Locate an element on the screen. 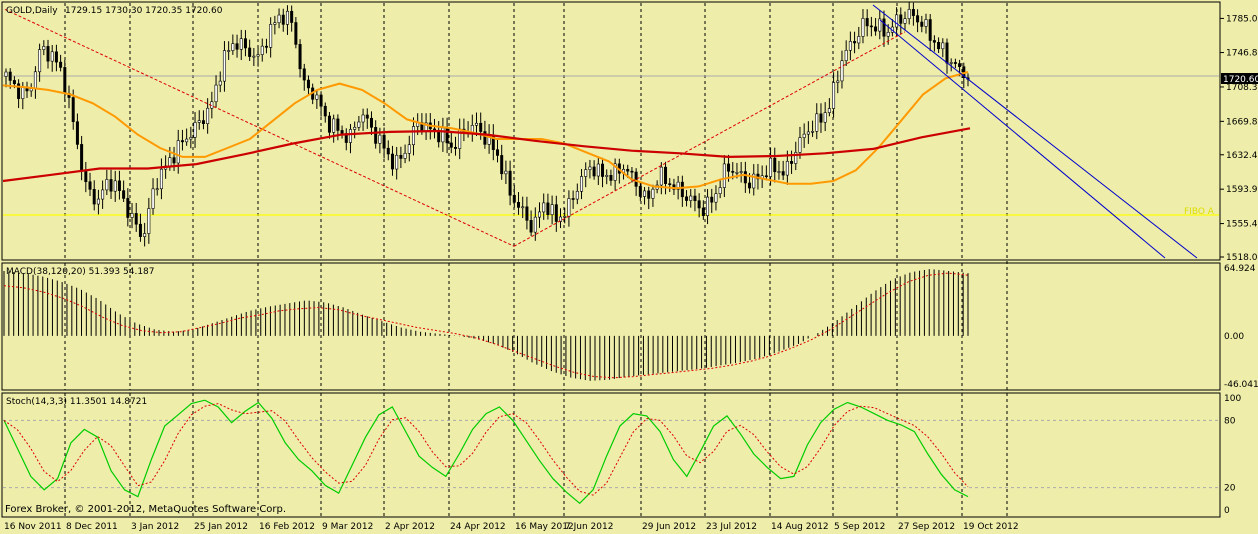  ohlc-label: 1729.15 1730.30 1720.35 1720.60 is located at coordinates (144, 11).